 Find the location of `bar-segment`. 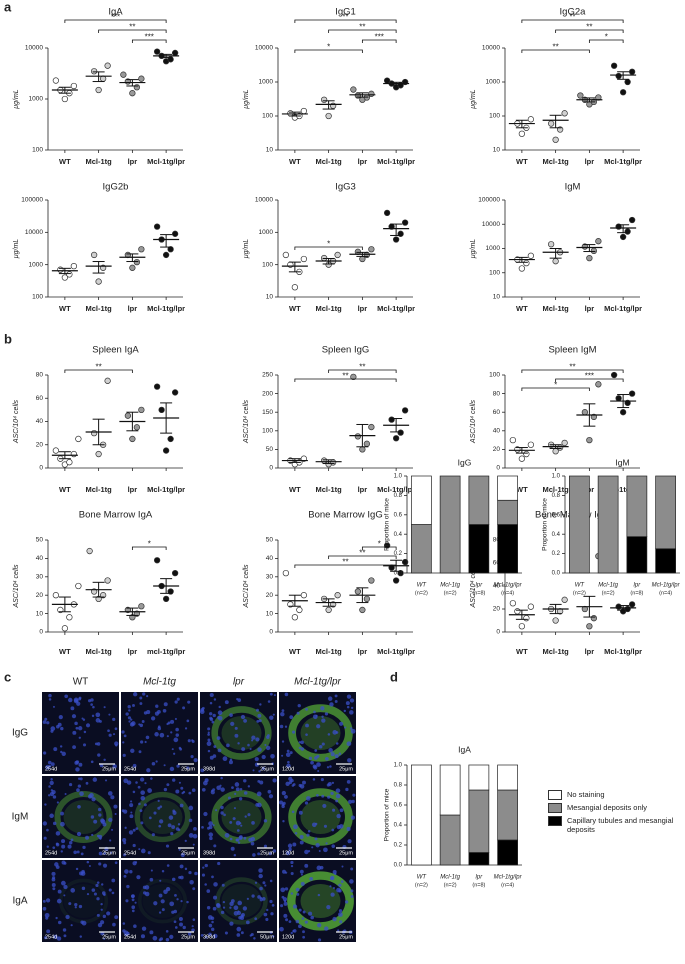

bar-segment is located at coordinates (608, 524).